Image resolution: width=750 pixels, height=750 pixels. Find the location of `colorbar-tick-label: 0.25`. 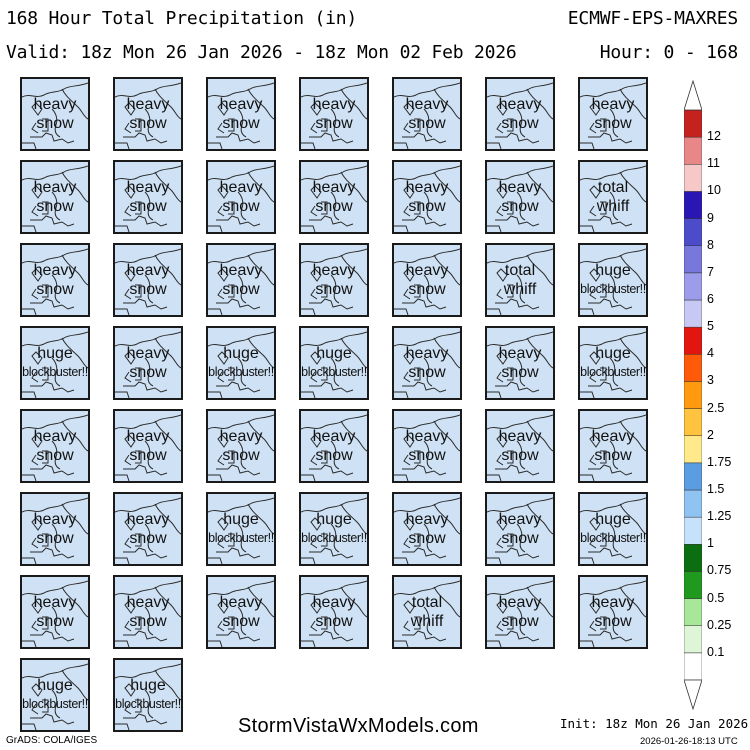

colorbar-tick-label: 0.25 is located at coordinates (719, 624).